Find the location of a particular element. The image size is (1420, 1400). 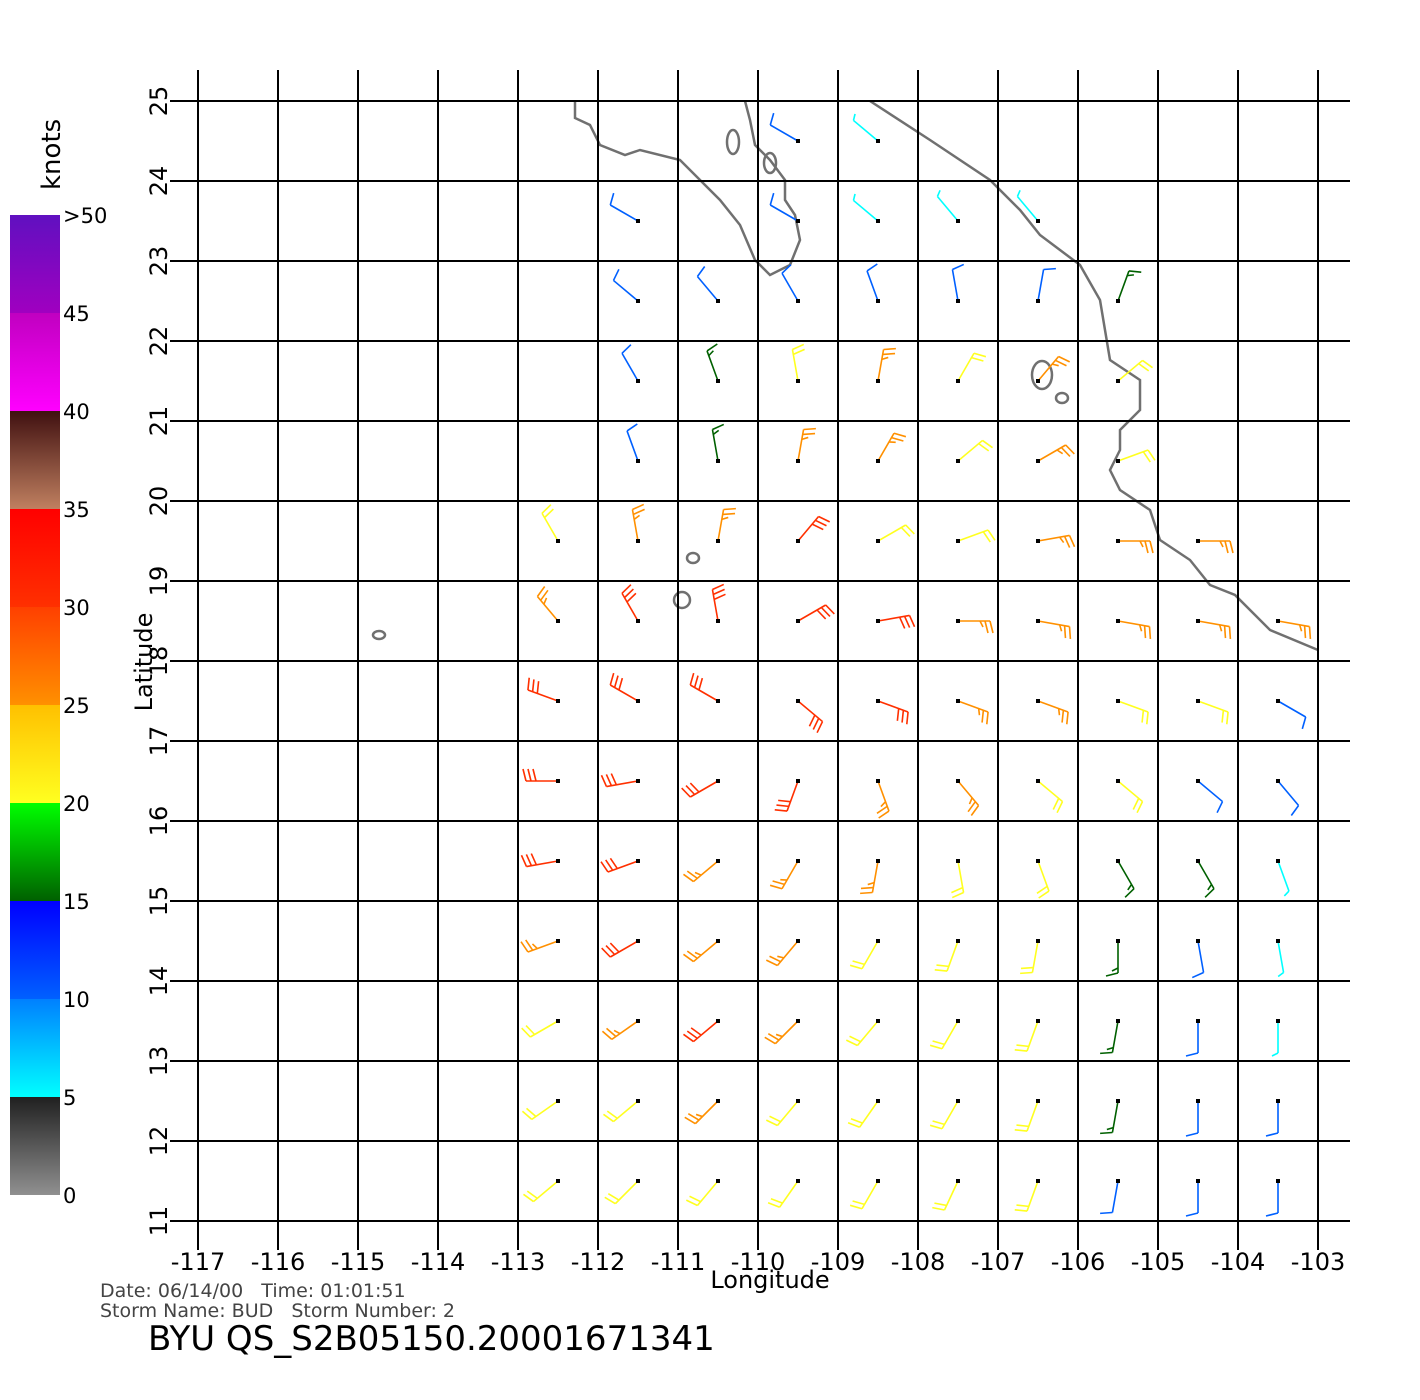

y-tick-label: 20 is located at coordinates (159, 501).